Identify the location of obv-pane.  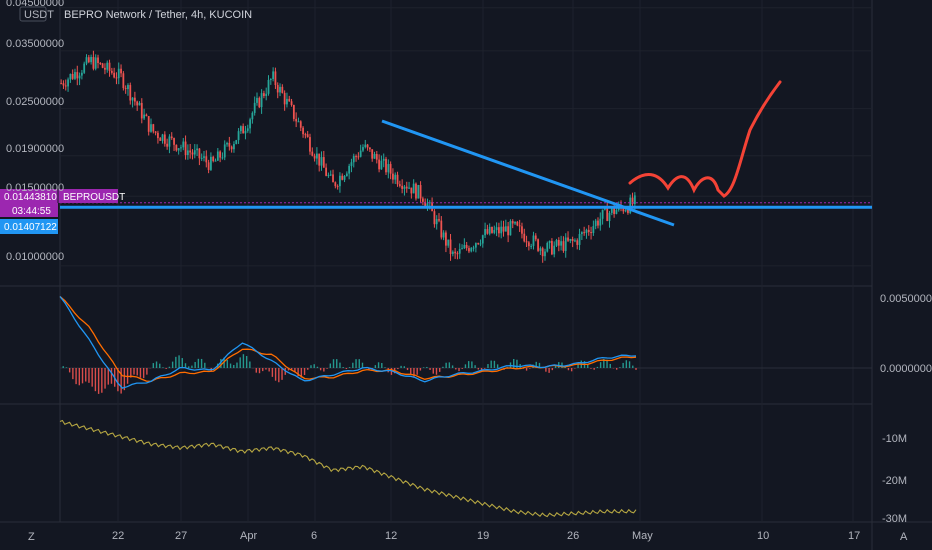
(348, 468).